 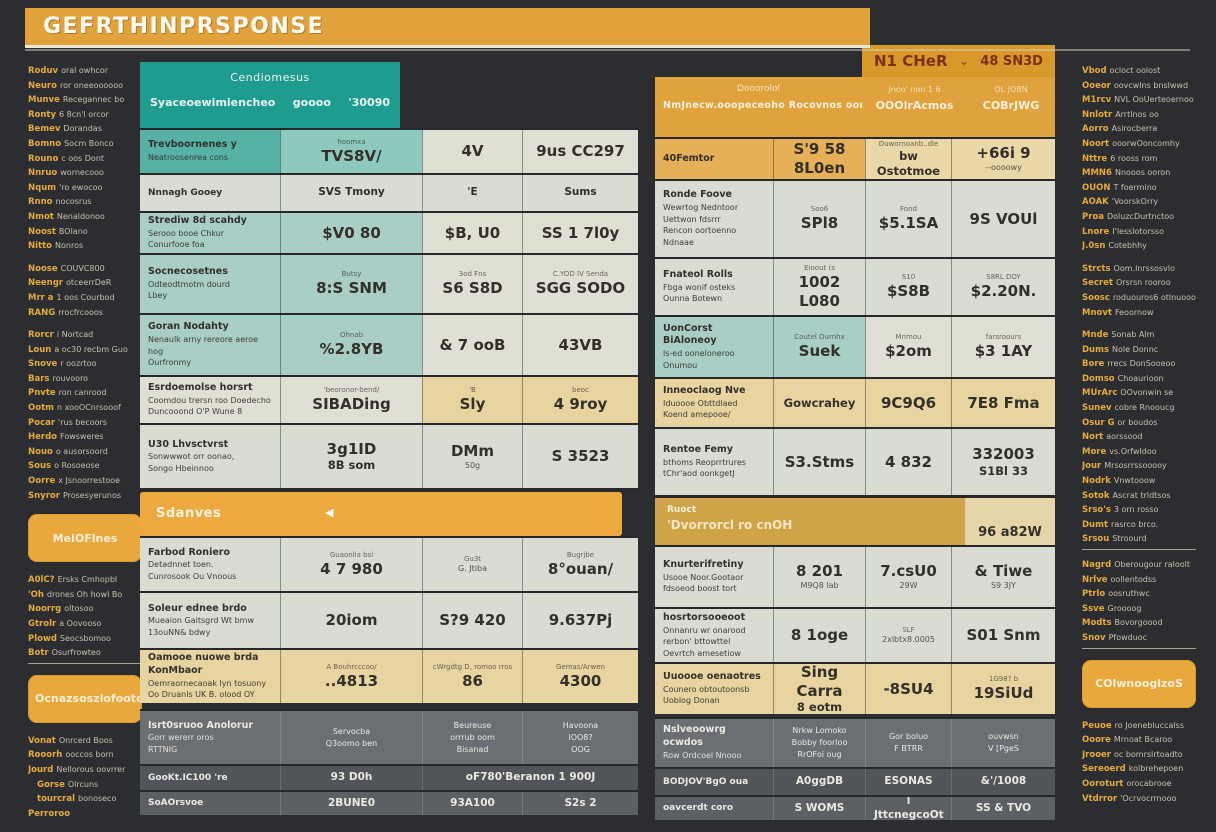 I want to click on left-table-banner-button: Sdanves ◀, so click(x=381, y=513).